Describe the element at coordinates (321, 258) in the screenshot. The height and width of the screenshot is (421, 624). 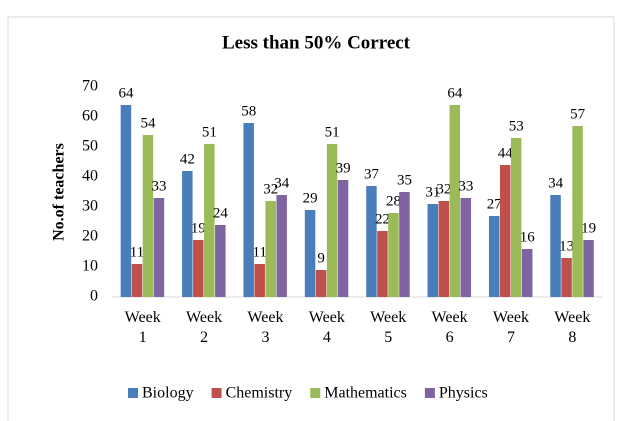
I see `data-label: 9` at that location.